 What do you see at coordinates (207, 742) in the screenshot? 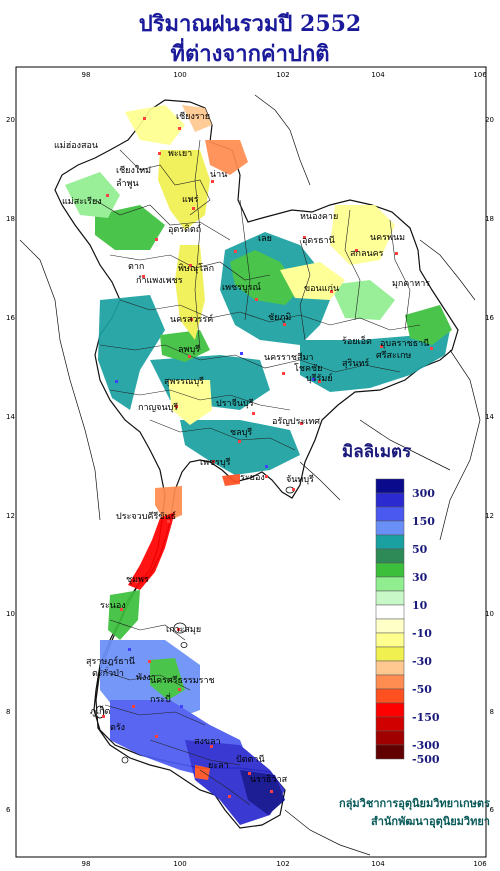
I see `place-label: สงขลา` at bounding box center [207, 742].